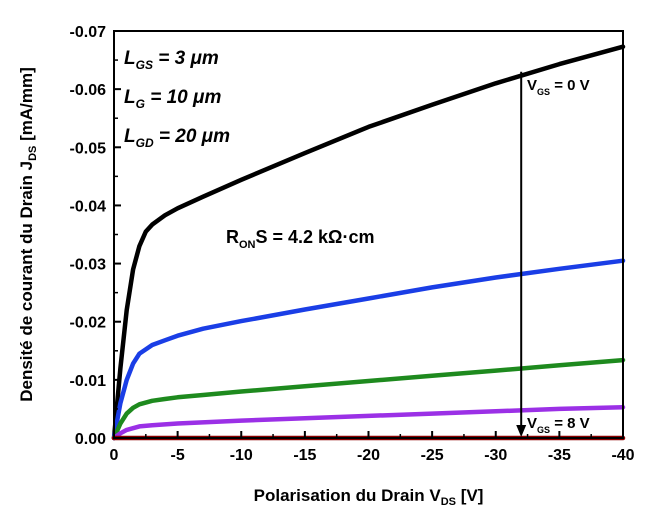 Image resolution: width=656 pixels, height=515 pixels. Describe the element at coordinates (171, 60) in the screenshot. I see `param-label-1: LGS = 3 μm` at that location.